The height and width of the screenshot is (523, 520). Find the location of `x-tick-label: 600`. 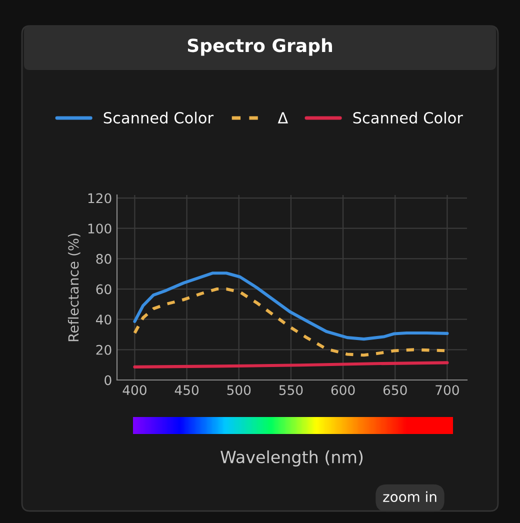

x-tick-label: 600 is located at coordinates (343, 390).